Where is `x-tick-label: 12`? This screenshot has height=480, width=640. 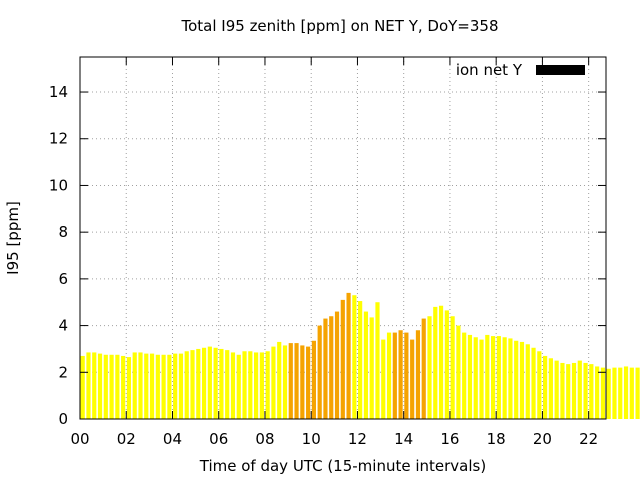 x-tick-label: 12 is located at coordinates (357, 439).